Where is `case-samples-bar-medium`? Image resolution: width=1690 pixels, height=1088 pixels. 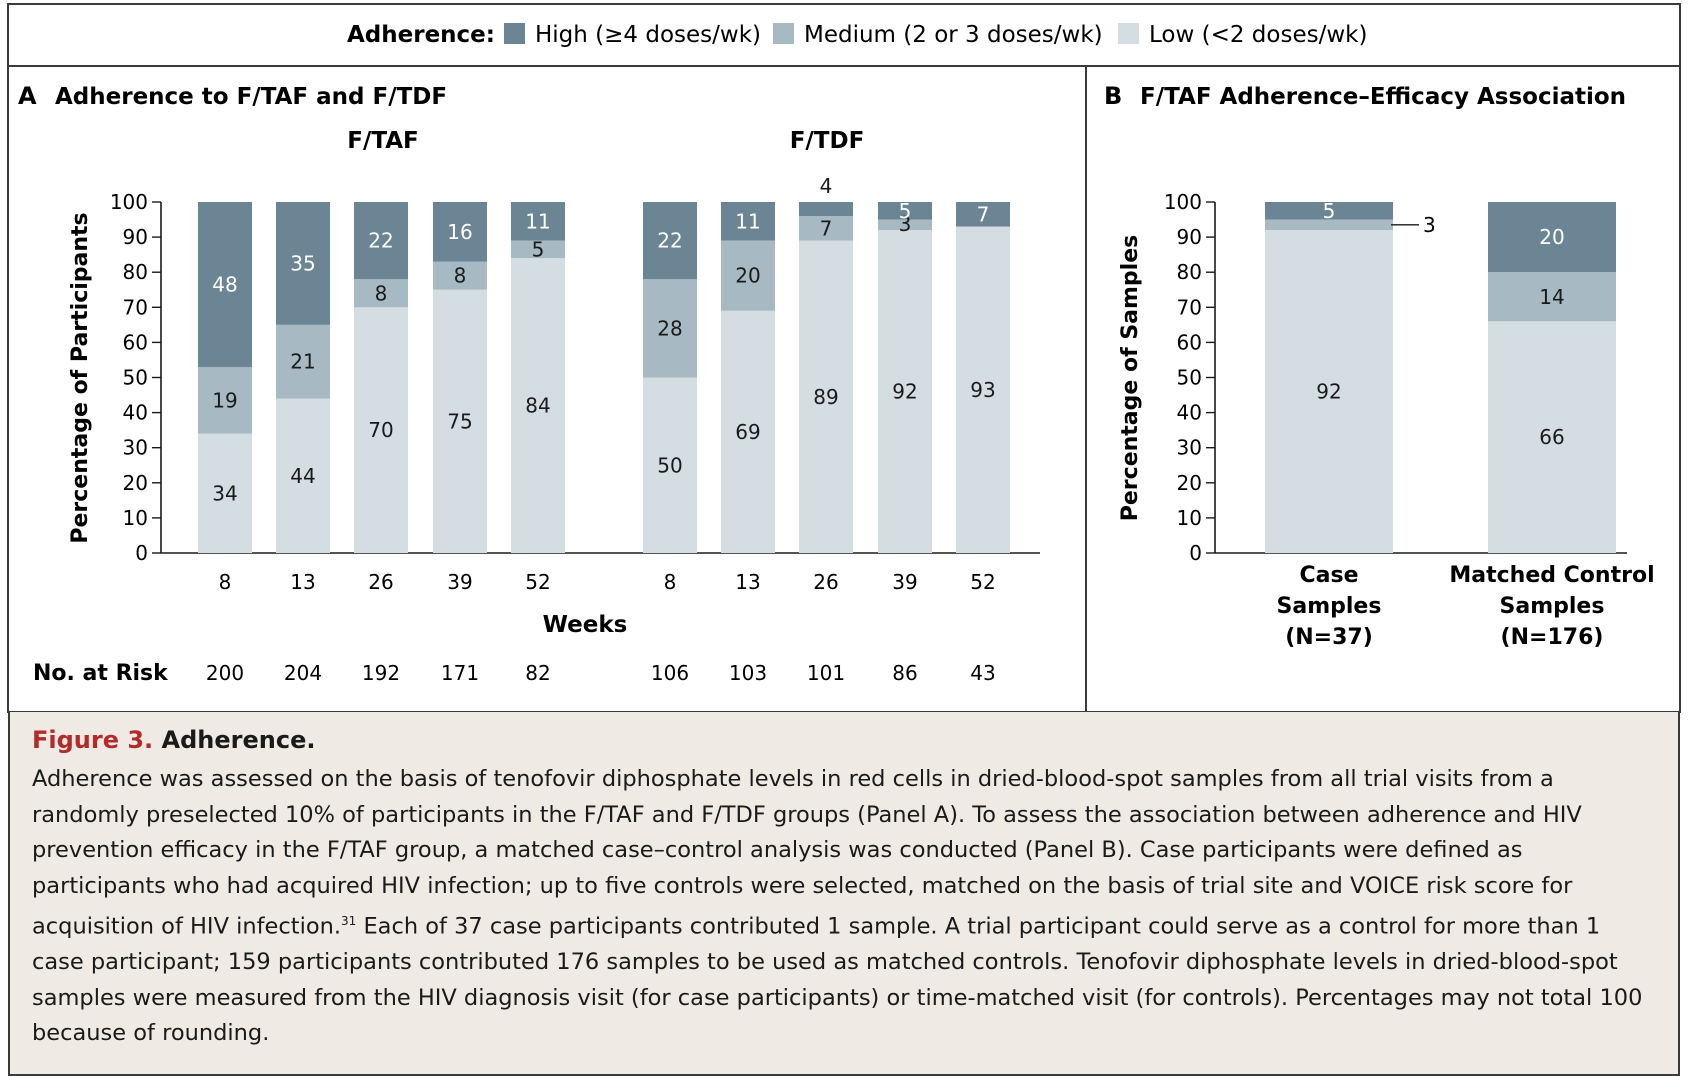
case-samples-bar-medium is located at coordinates (1329, 225).